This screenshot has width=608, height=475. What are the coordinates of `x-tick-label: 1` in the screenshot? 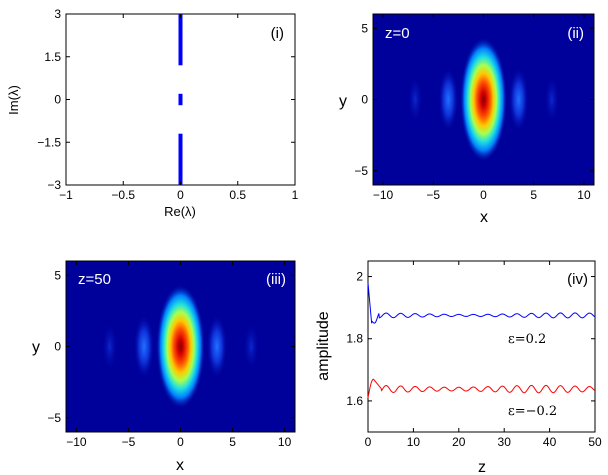 It's located at (295, 195).